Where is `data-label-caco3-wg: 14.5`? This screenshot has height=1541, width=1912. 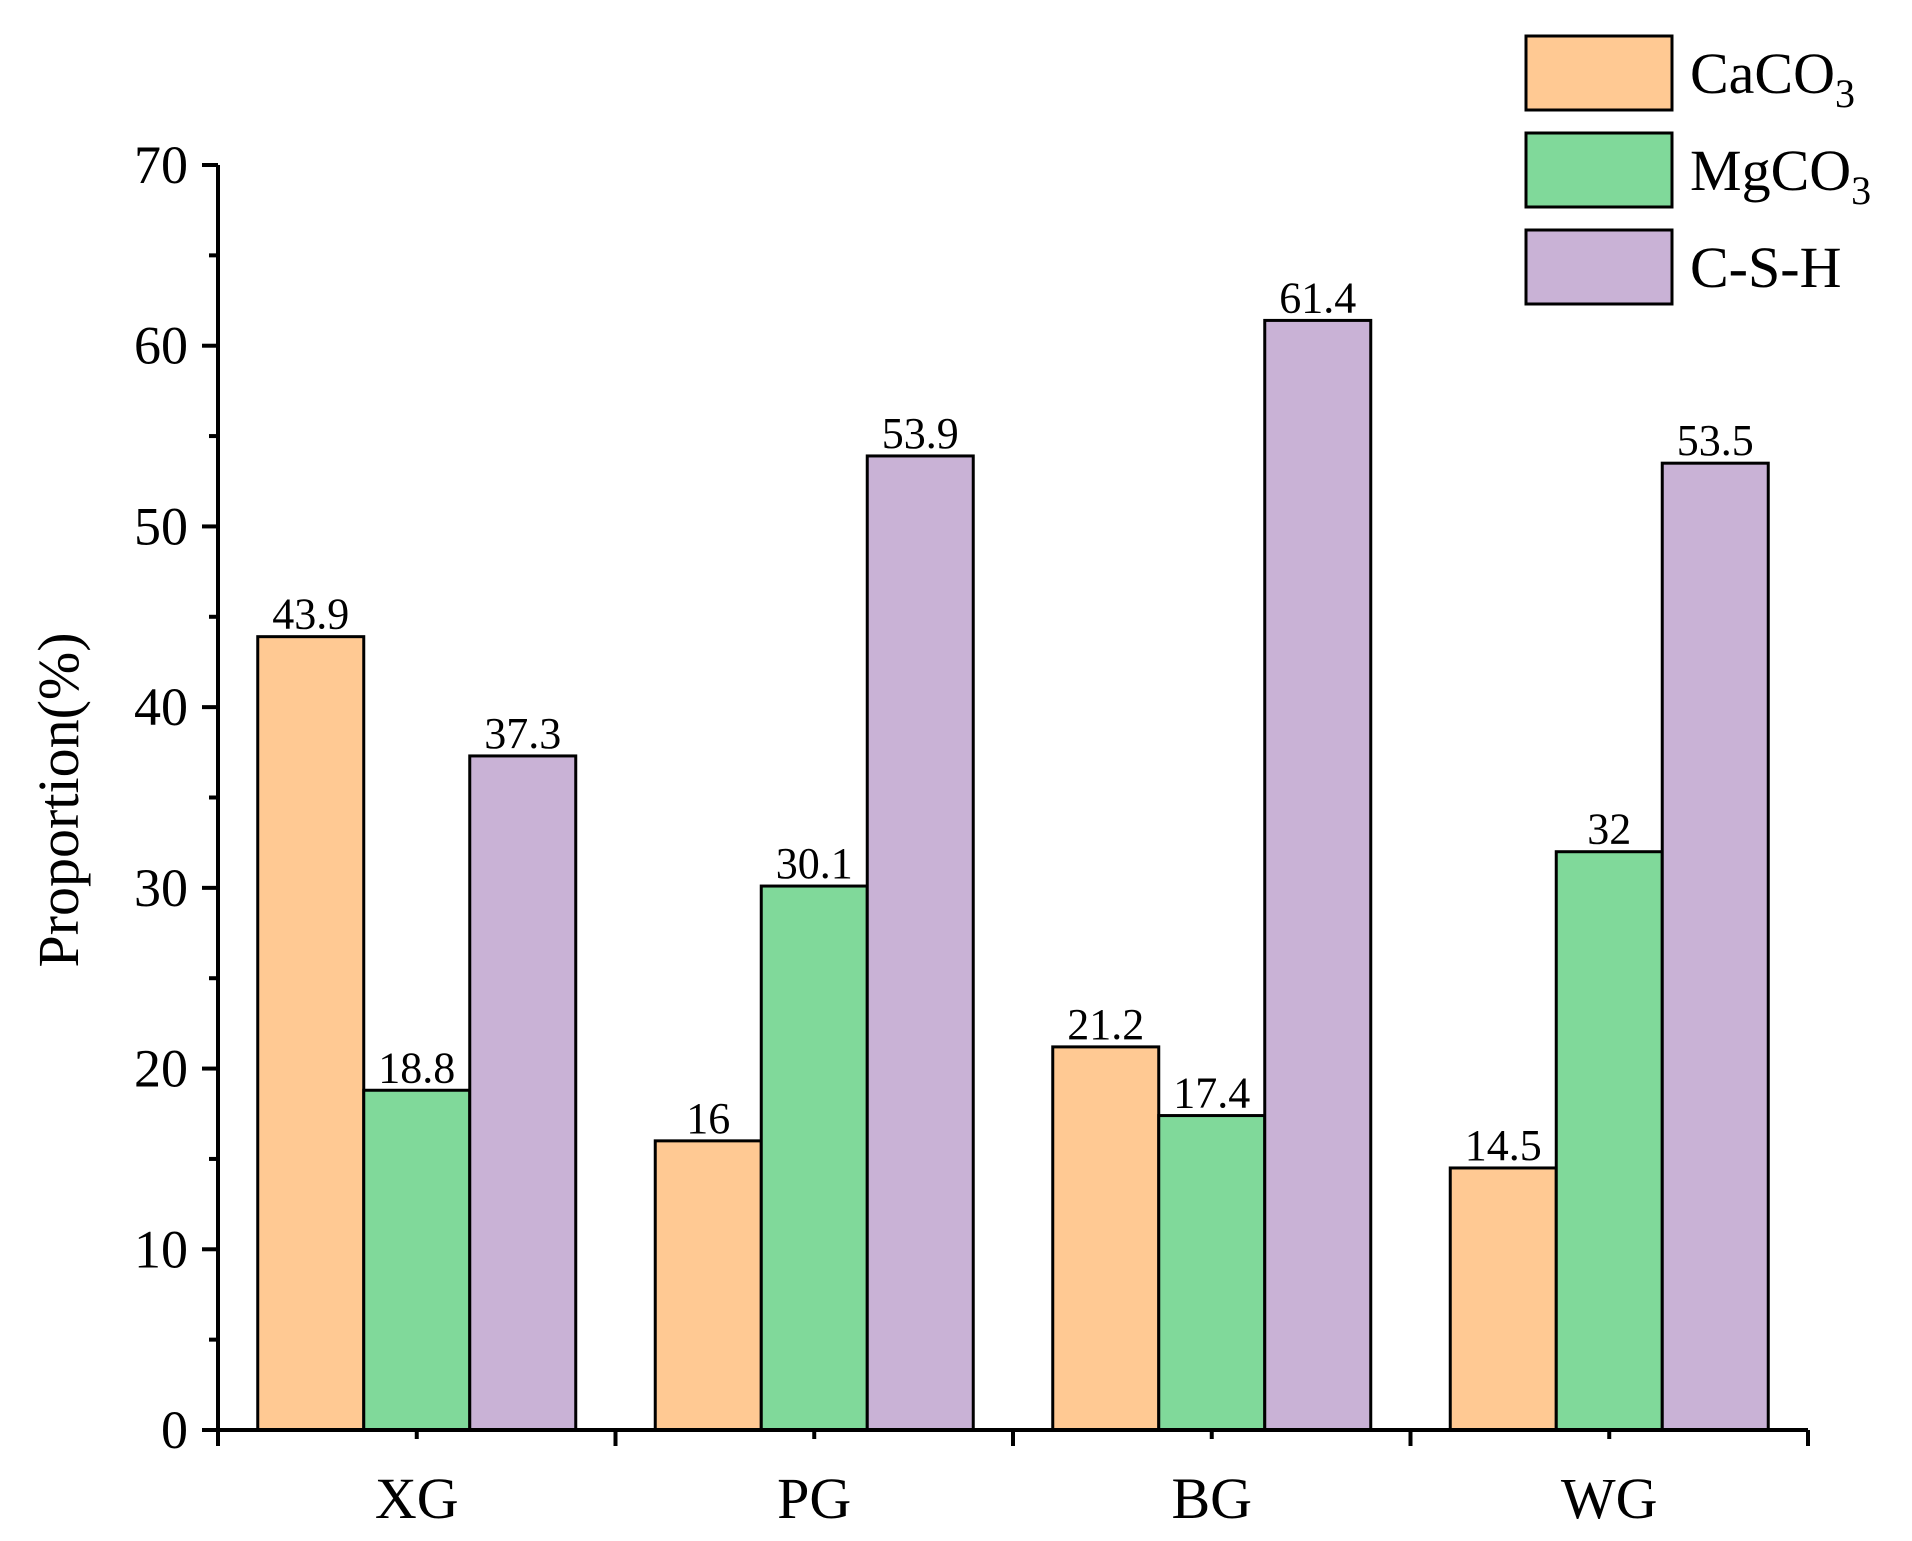
data-label-caco3-wg: 14.5 is located at coordinates (1503, 1145).